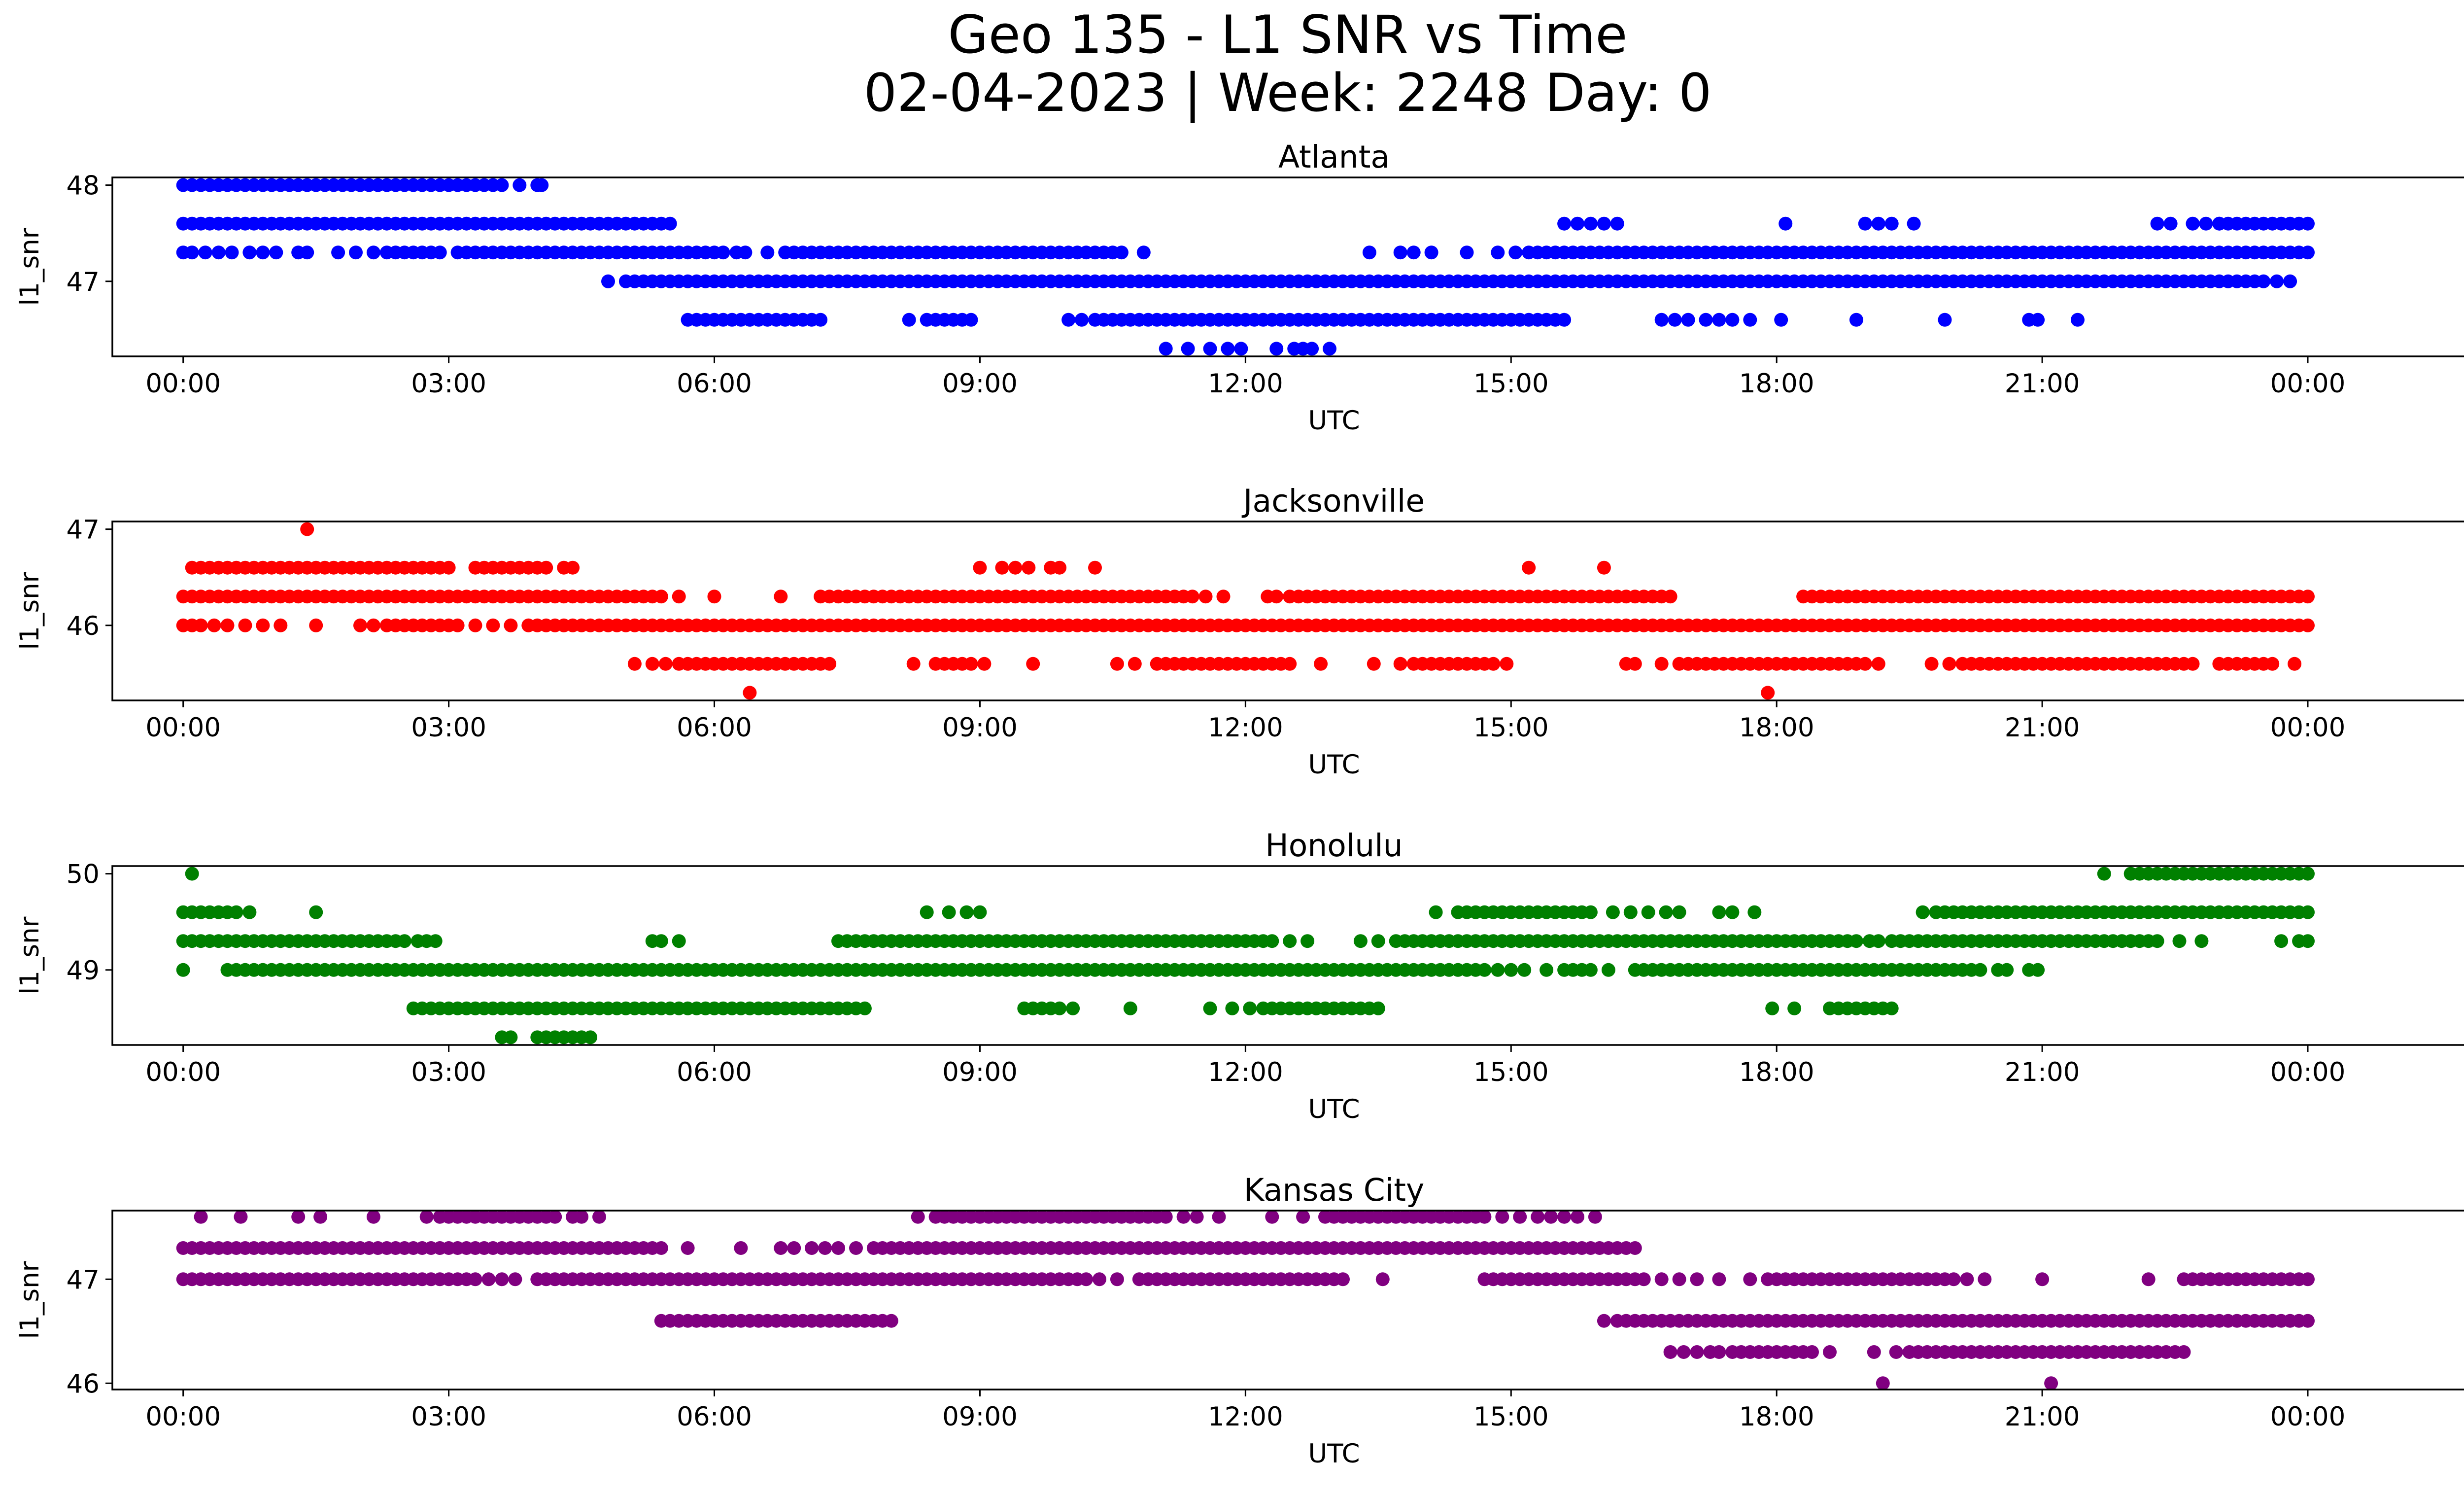 This screenshot has width=2464, height=1495. I want to click on y-tick-label: 50, so click(83, 875).